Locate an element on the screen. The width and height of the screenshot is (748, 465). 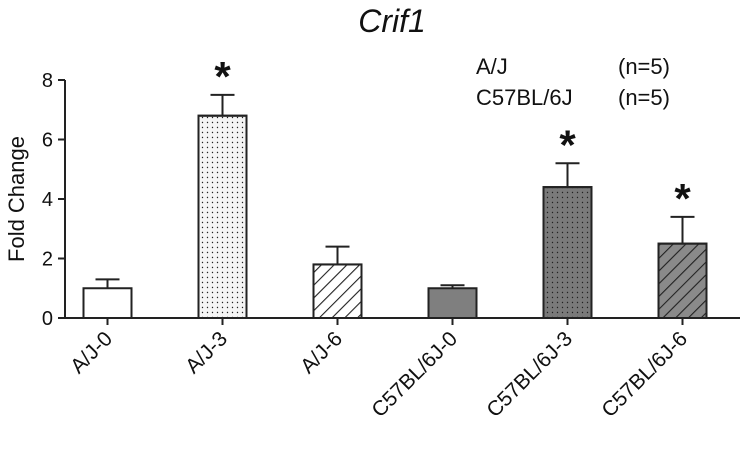
x-tick-label: C57BL/6J-3 is located at coordinates (529, 374).